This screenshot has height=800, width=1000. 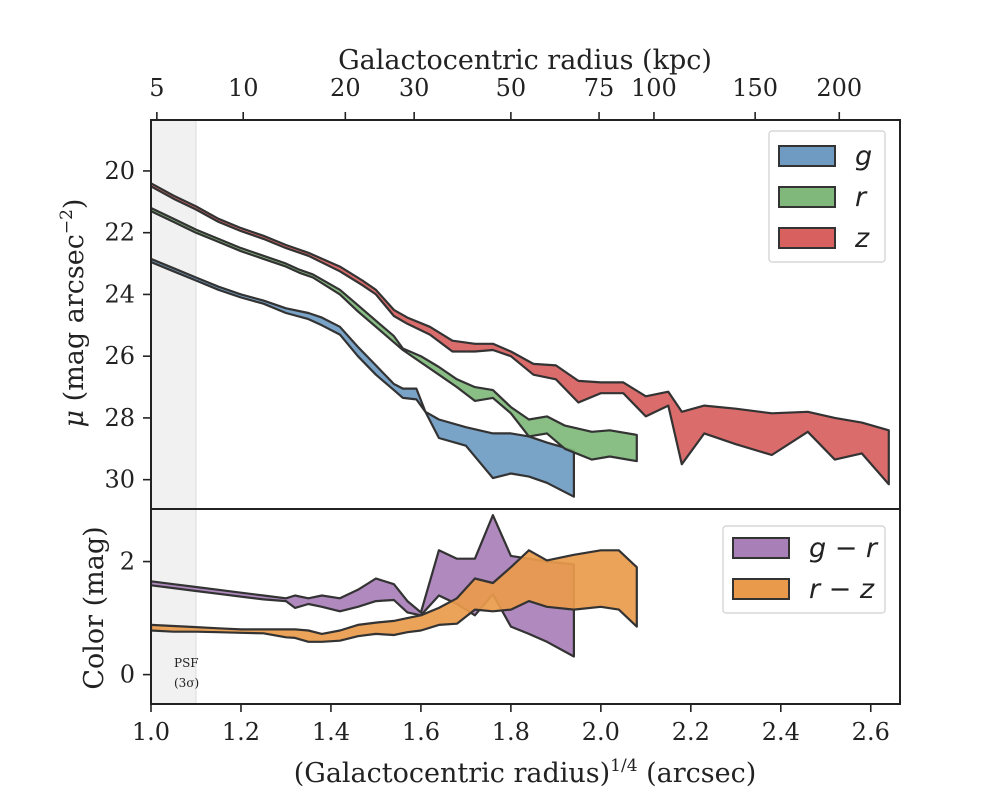 I want to click on bottom-x-axis-title-sup: 1/4, so click(x=623, y=766).